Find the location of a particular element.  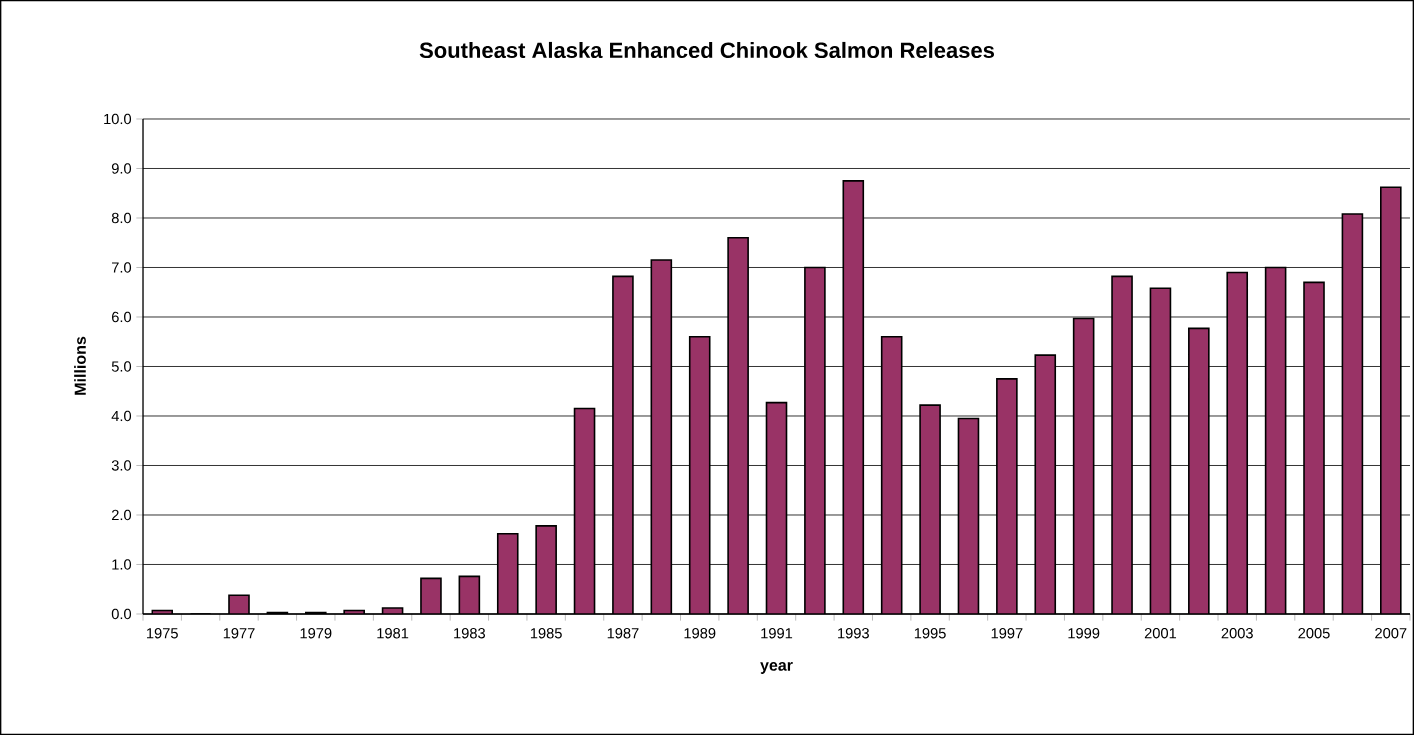

y-tick-label: 1.0 is located at coordinates (122, 564).